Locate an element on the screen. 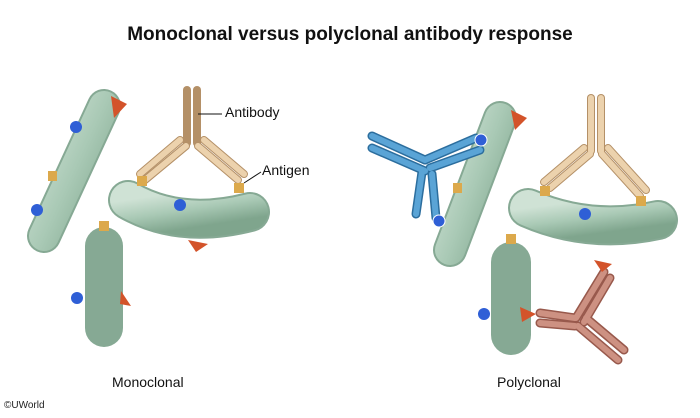 This screenshot has height=418, width=700. antigen-callout-line is located at coordinates (252, 177).